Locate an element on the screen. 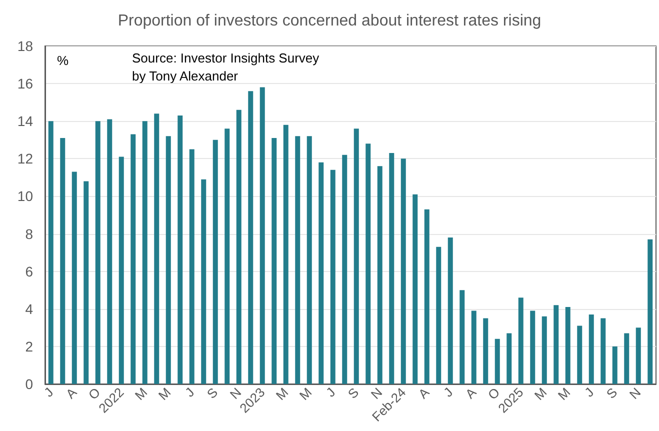 The width and height of the screenshot is (659, 431). annotation: Source: Investor Insights Survey by Tony Alexander is located at coordinates (227, 67).